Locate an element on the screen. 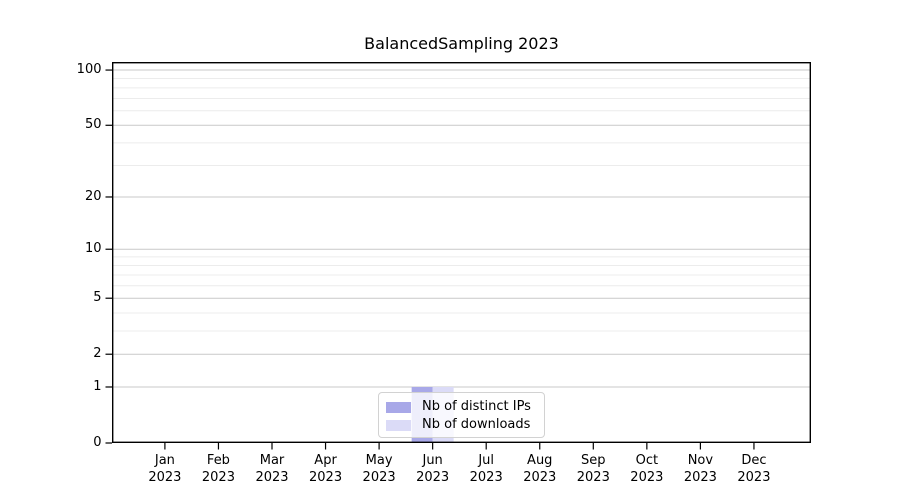 This screenshot has width=900, height=500. x-tick-label: May 2023 is located at coordinates (379, 469).